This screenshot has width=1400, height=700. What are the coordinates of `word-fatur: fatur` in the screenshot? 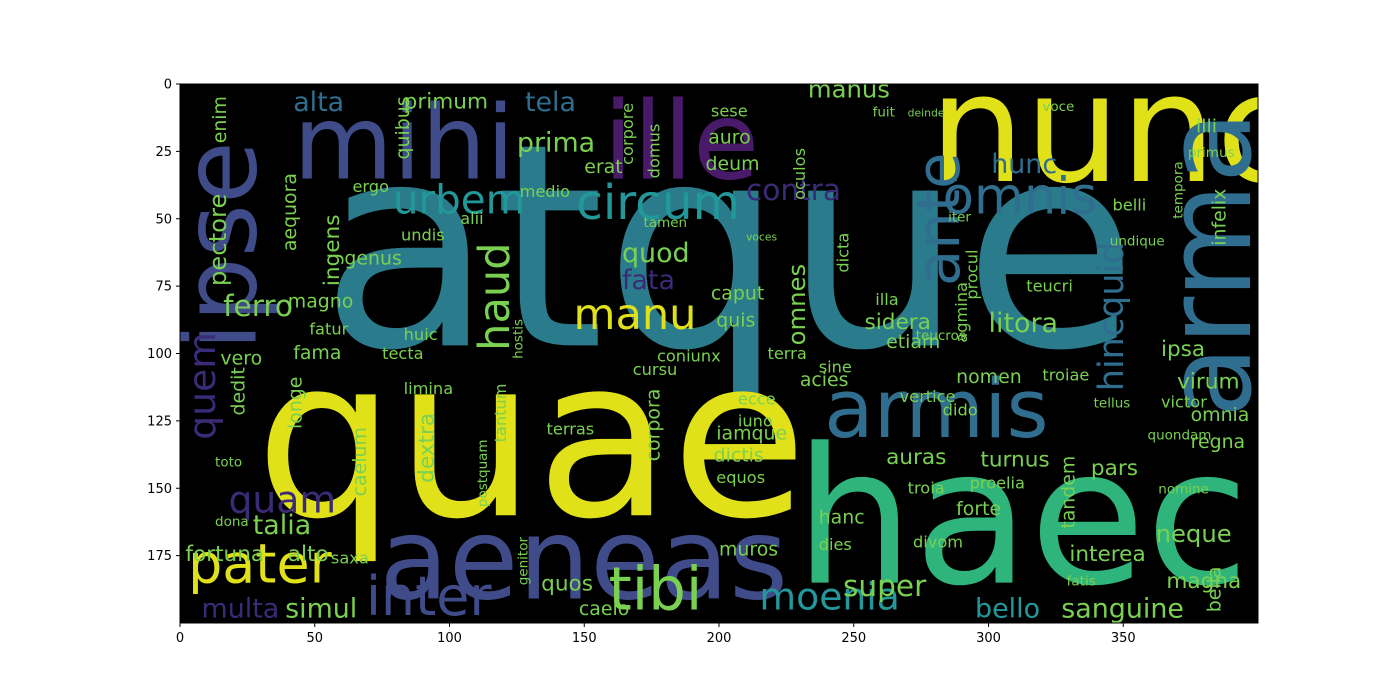 It's located at (328, 329).